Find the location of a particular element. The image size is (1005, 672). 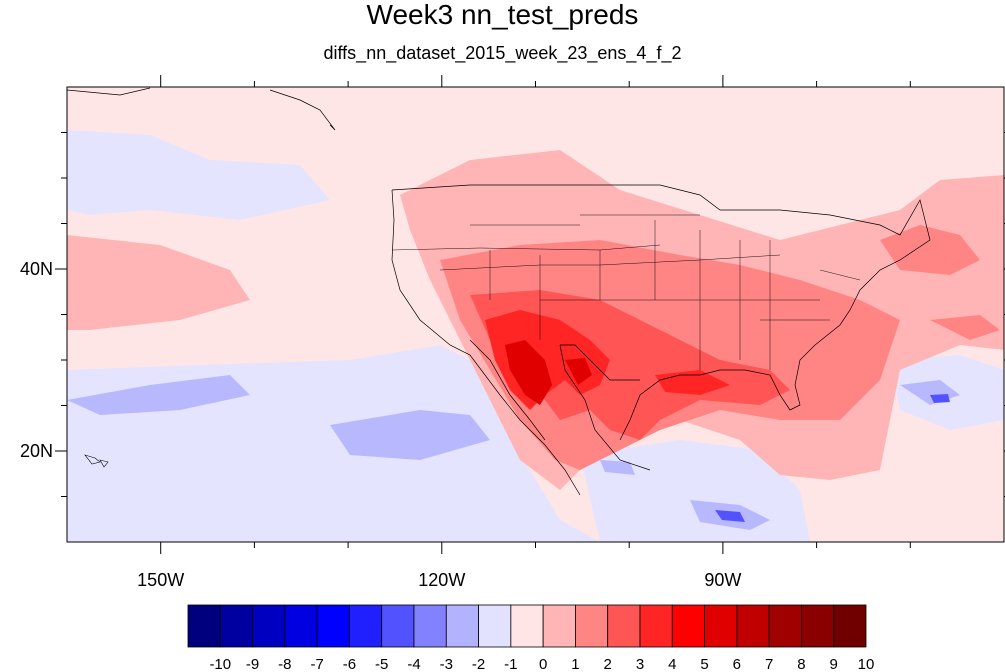

chart-subtitle: diffs_nn_dataset_2015_week_23_ens_4_f_2 is located at coordinates (502, 53).